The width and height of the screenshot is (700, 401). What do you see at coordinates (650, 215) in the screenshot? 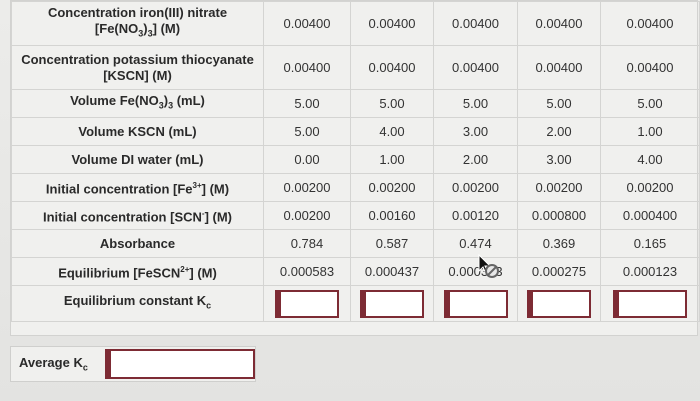
I see `cell-value: 0.000400` at bounding box center [650, 215].